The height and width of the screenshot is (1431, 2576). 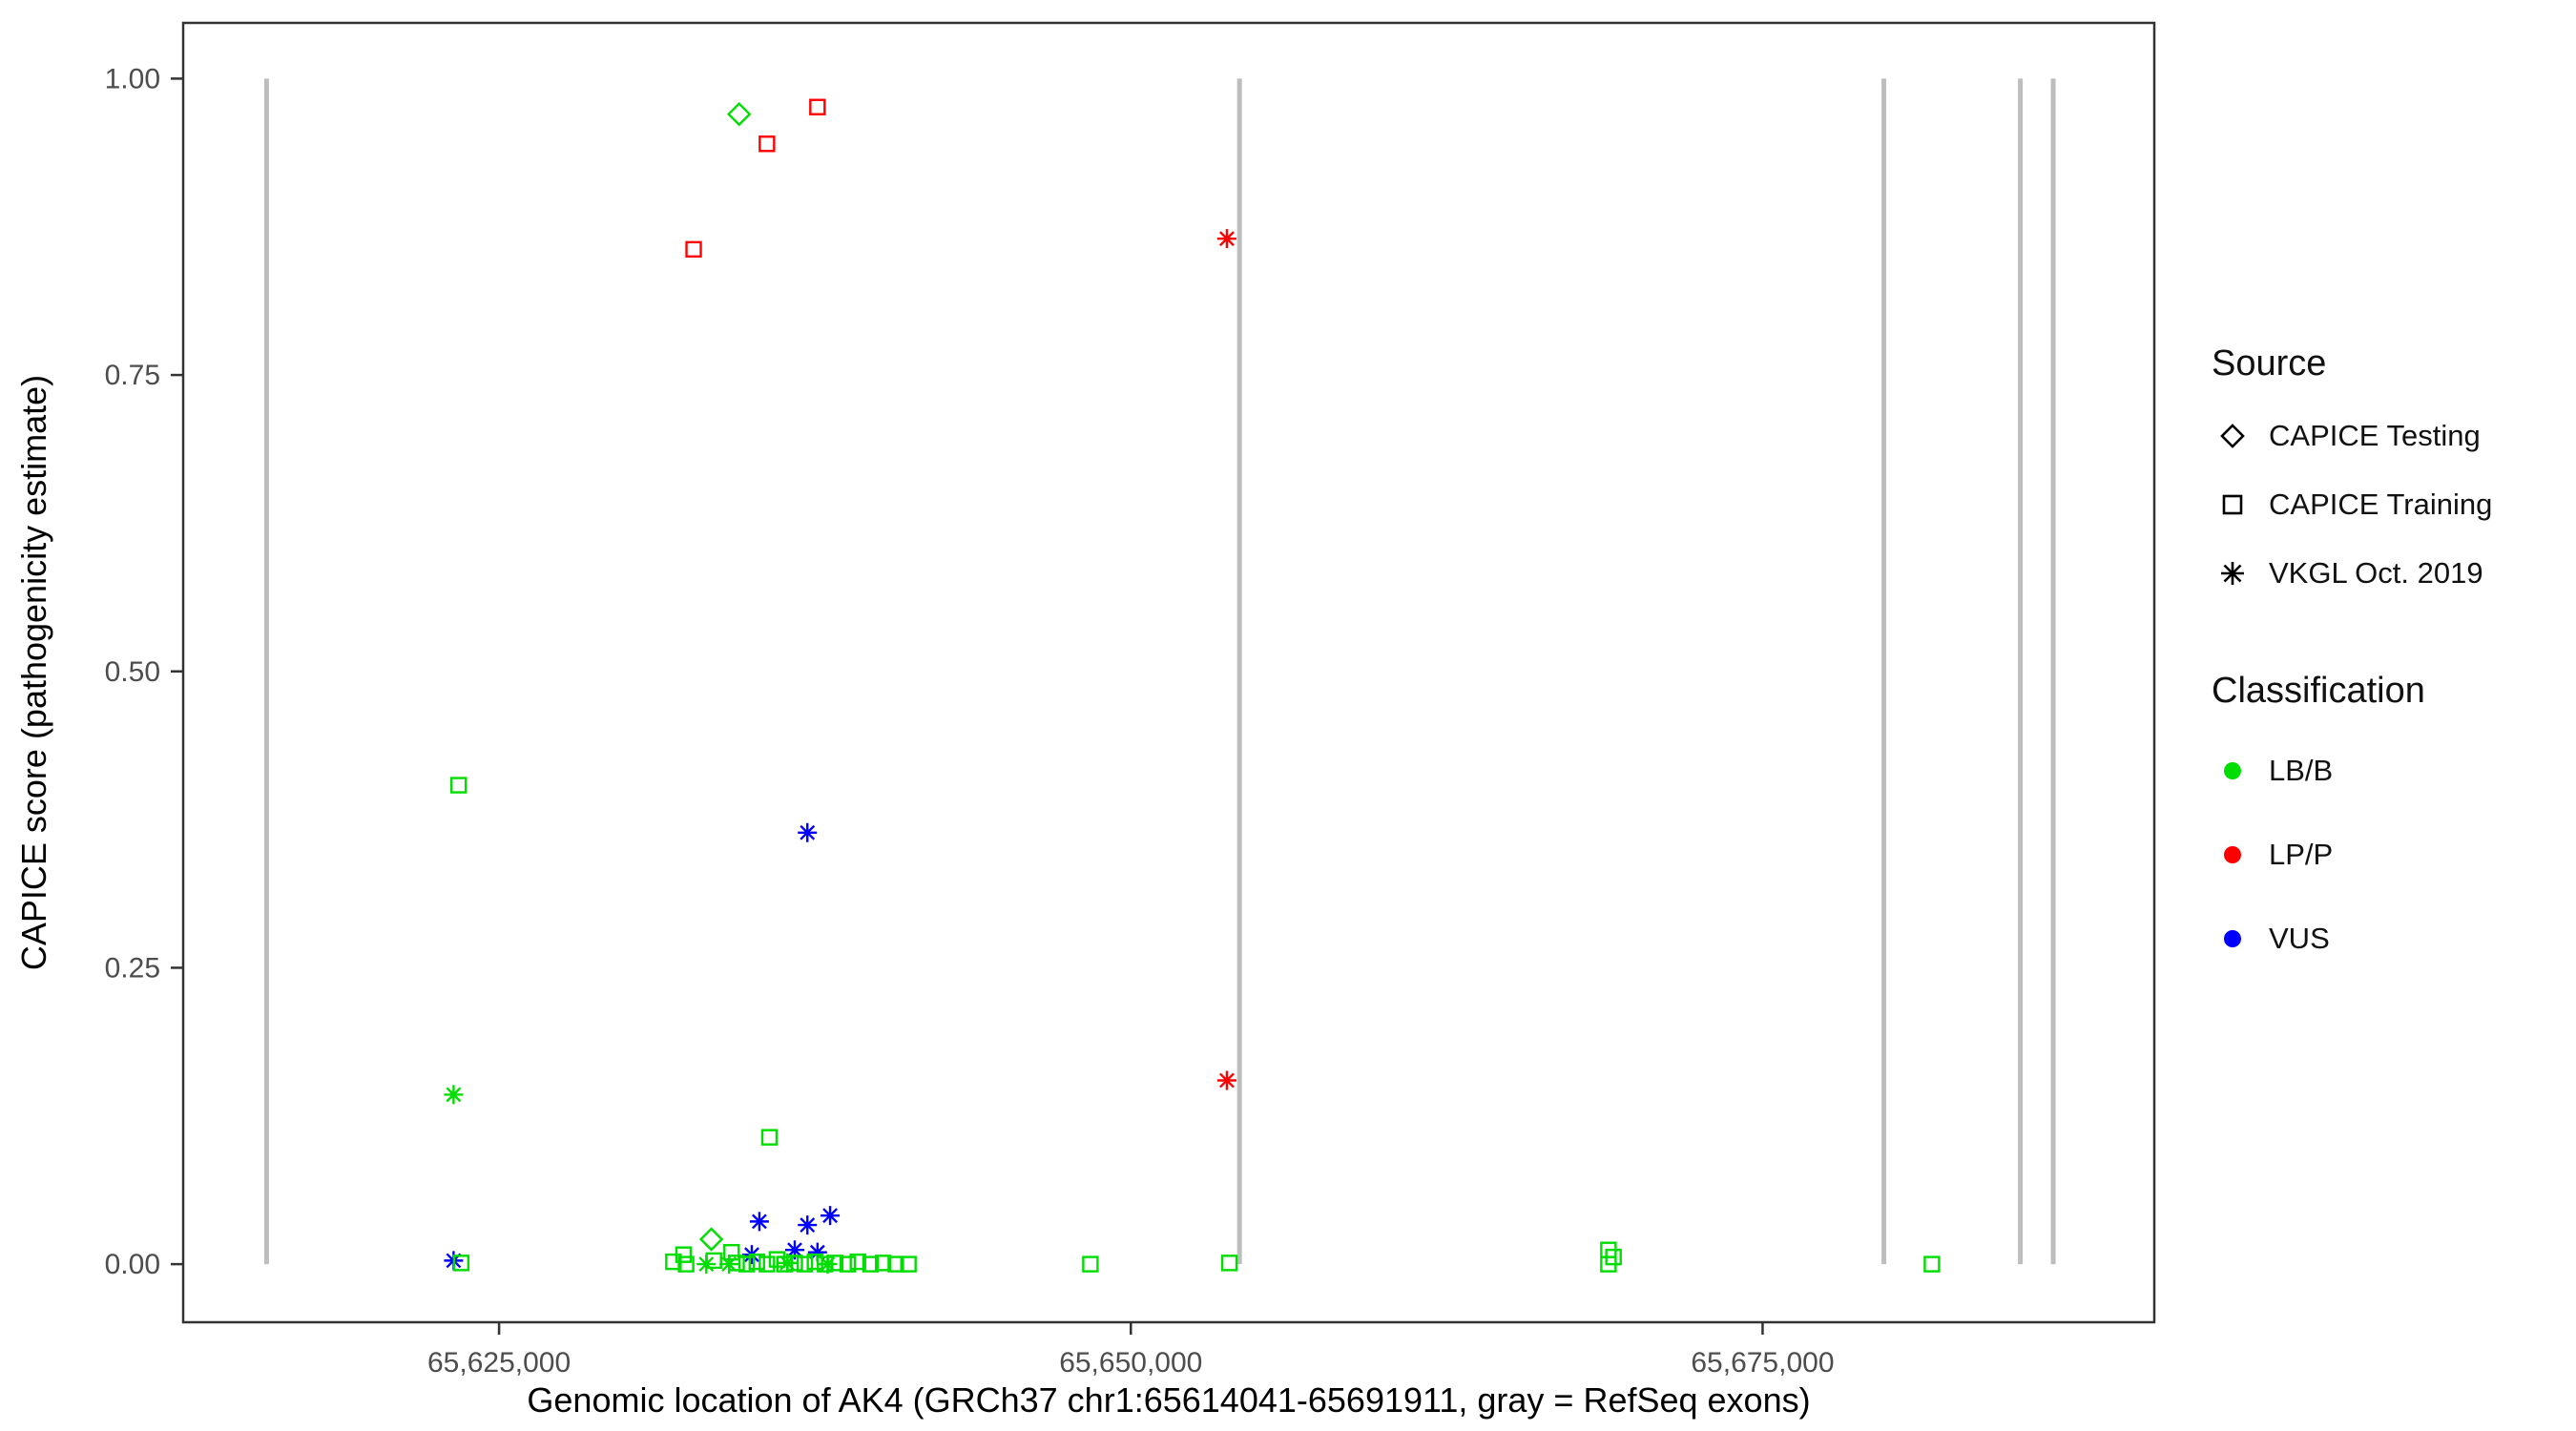 What do you see at coordinates (2381, 504) in the screenshot?
I see `legend-item-label: CAPICE Training` at bounding box center [2381, 504].